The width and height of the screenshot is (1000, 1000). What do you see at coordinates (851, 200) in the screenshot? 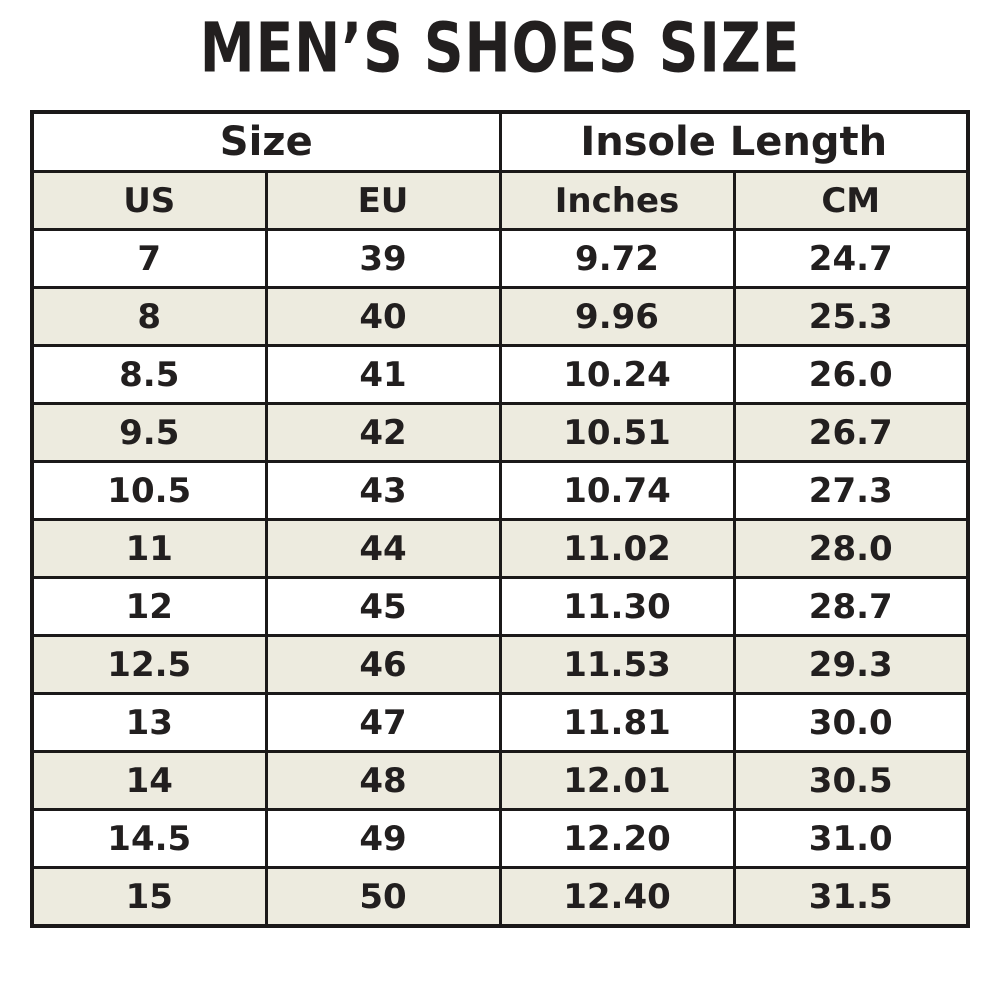
I see `column-header-cm: CM` at bounding box center [851, 200].